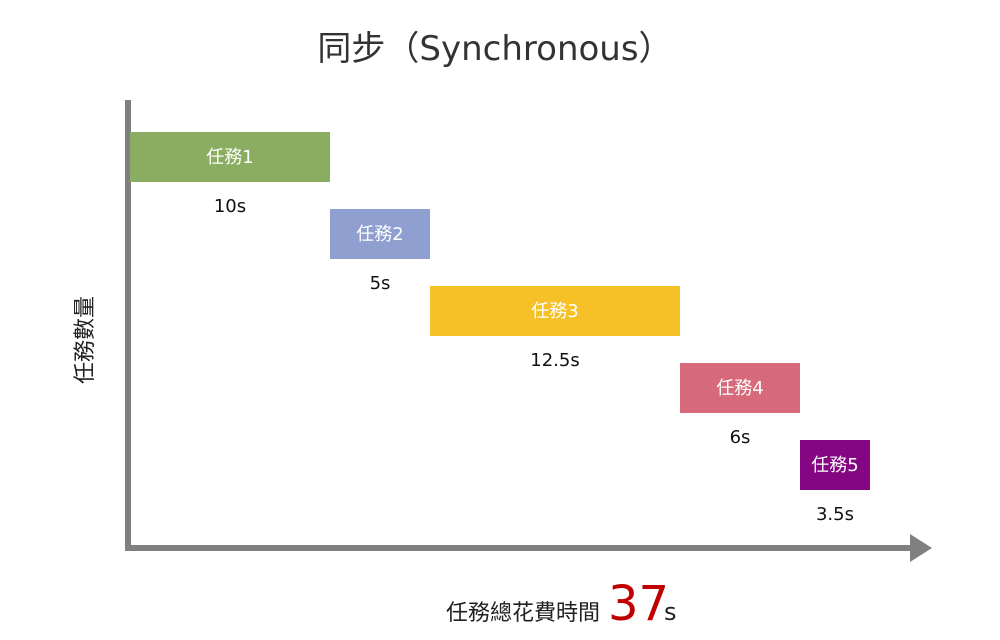  I want to click on task-bar-label-5: 任務5, so click(834, 465).